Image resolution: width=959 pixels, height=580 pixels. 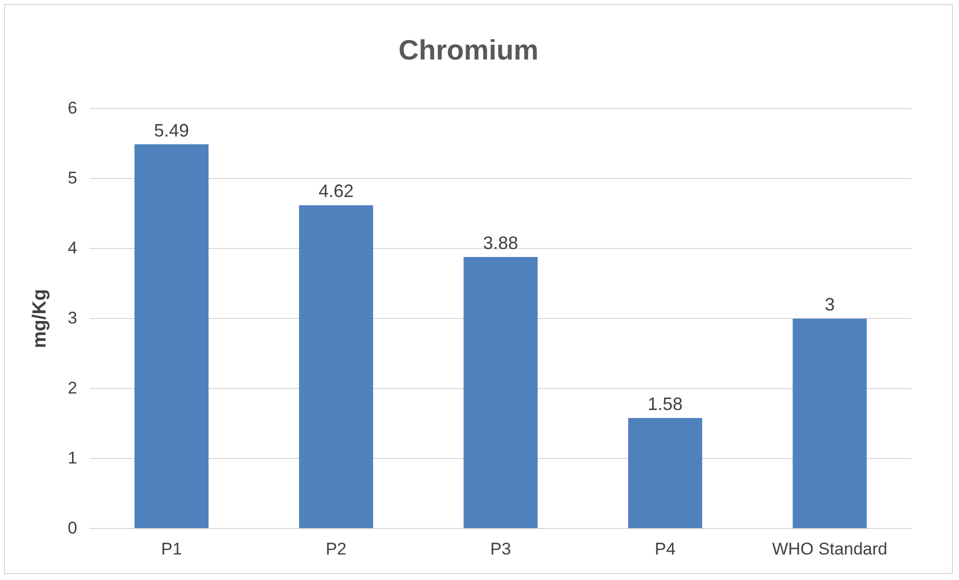 What do you see at coordinates (501, 548) in the screenshot?
I see `x-tick-label: P3` at bounding box center [501, 548].